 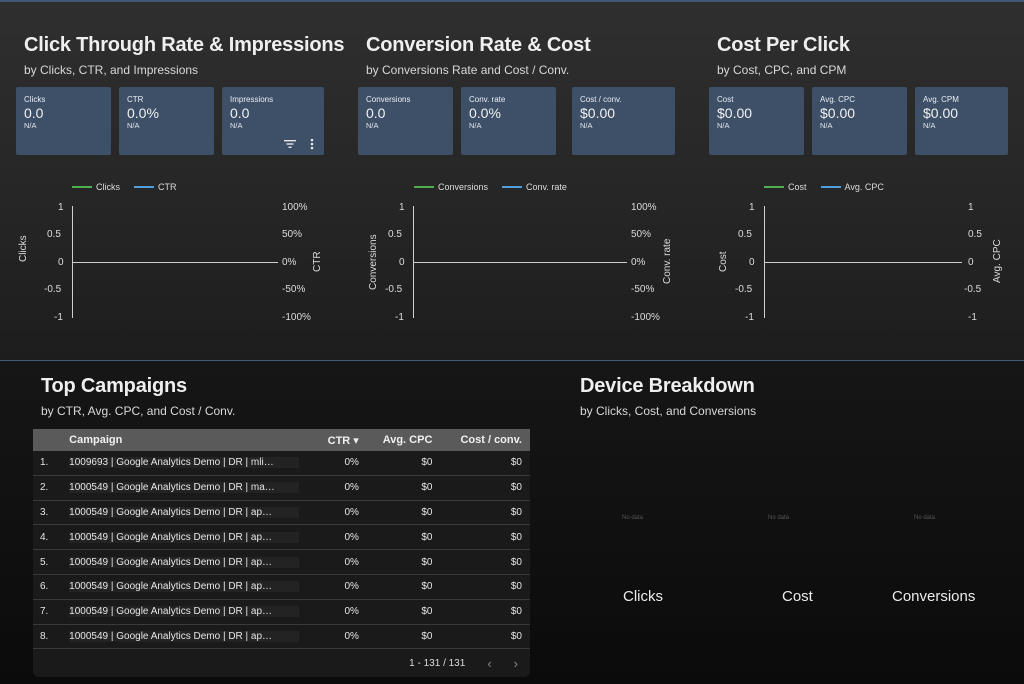 What do you see at coordinates (508, 121) in the screenshot?
I see `scorecard-conv-rate: Conv. rate 0.0% N/A` at bounding box center [508, 121].